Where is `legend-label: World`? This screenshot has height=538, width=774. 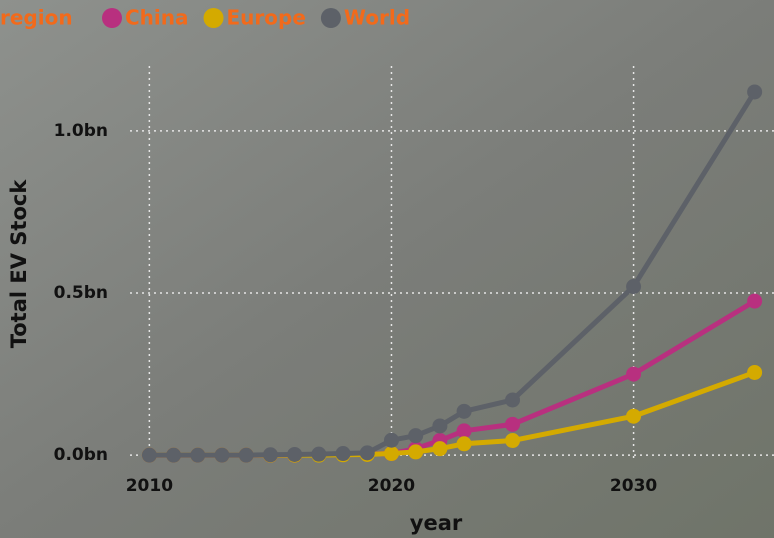
legend-label: World is located at coordinates (377, 18).